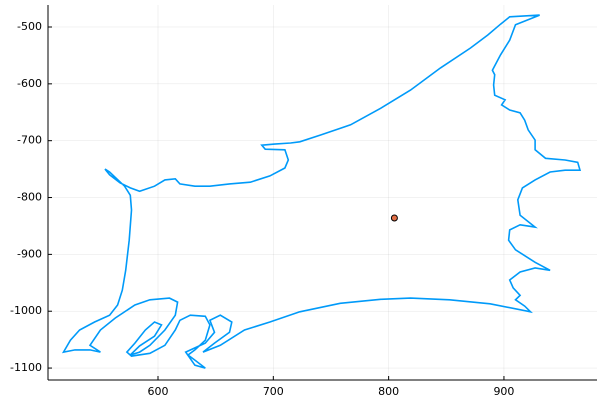 This screenshot has width=600, height=400. What do you see at coordinates (29, 197) in the screenshot?
I see `y-tick-label: -800` at bounding box center [29, 197].